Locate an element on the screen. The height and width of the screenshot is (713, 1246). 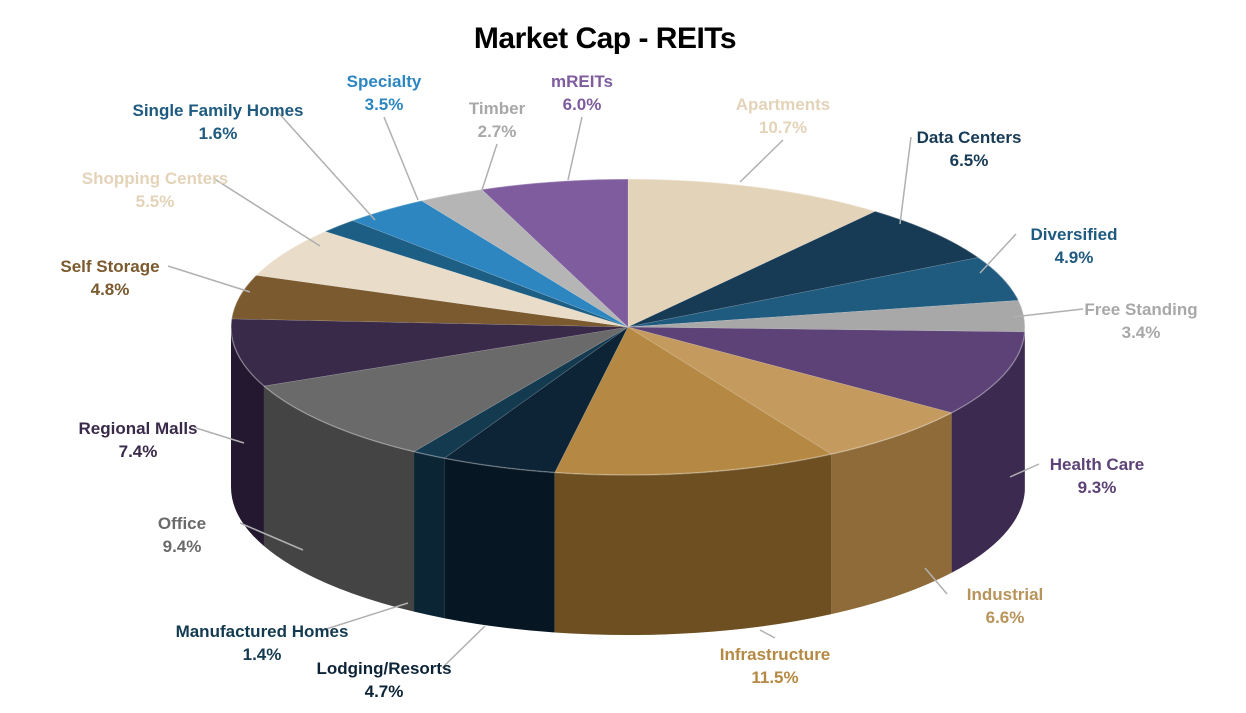
slice-value-office: 9.4% is located at coordinates (182, 546).